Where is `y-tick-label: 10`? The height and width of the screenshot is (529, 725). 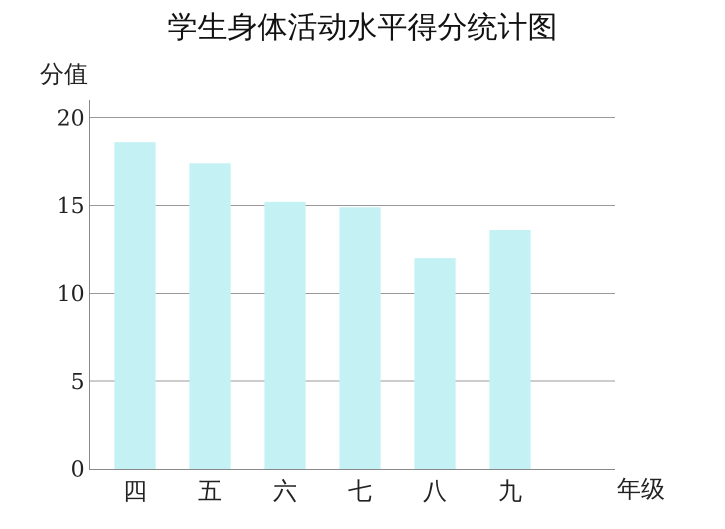
y-tick-label: 10 is located at coordinates (70, 294).